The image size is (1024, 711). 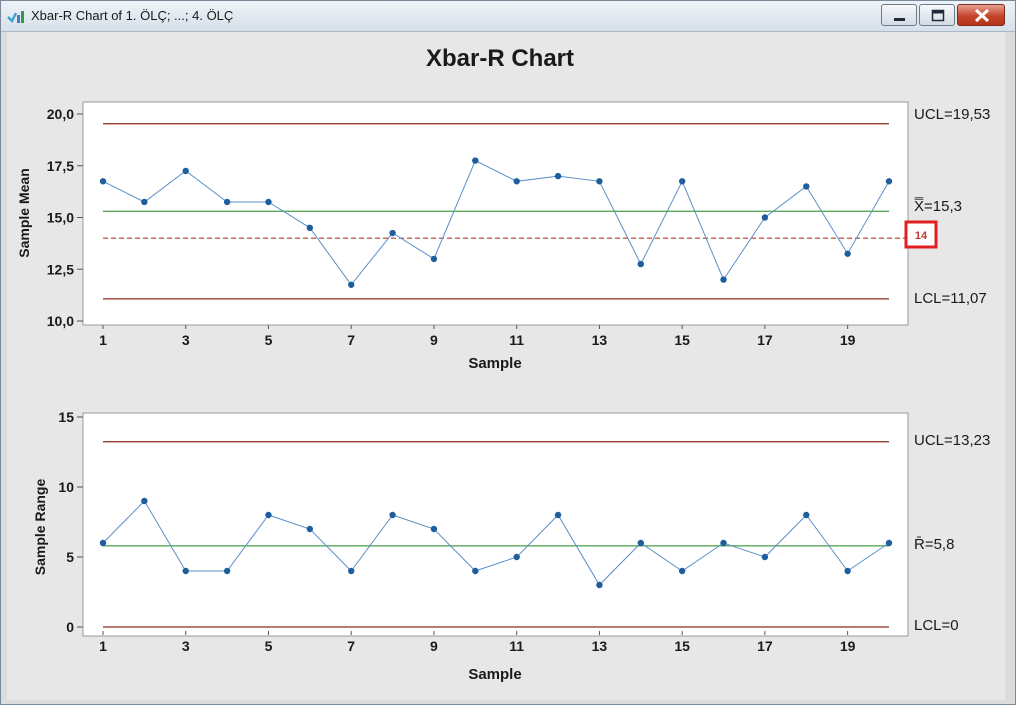 What do you see at coordinates (186, 646) in the screenshot?
I see `range-xtick-label: 3` at bounding box center [186, 646].